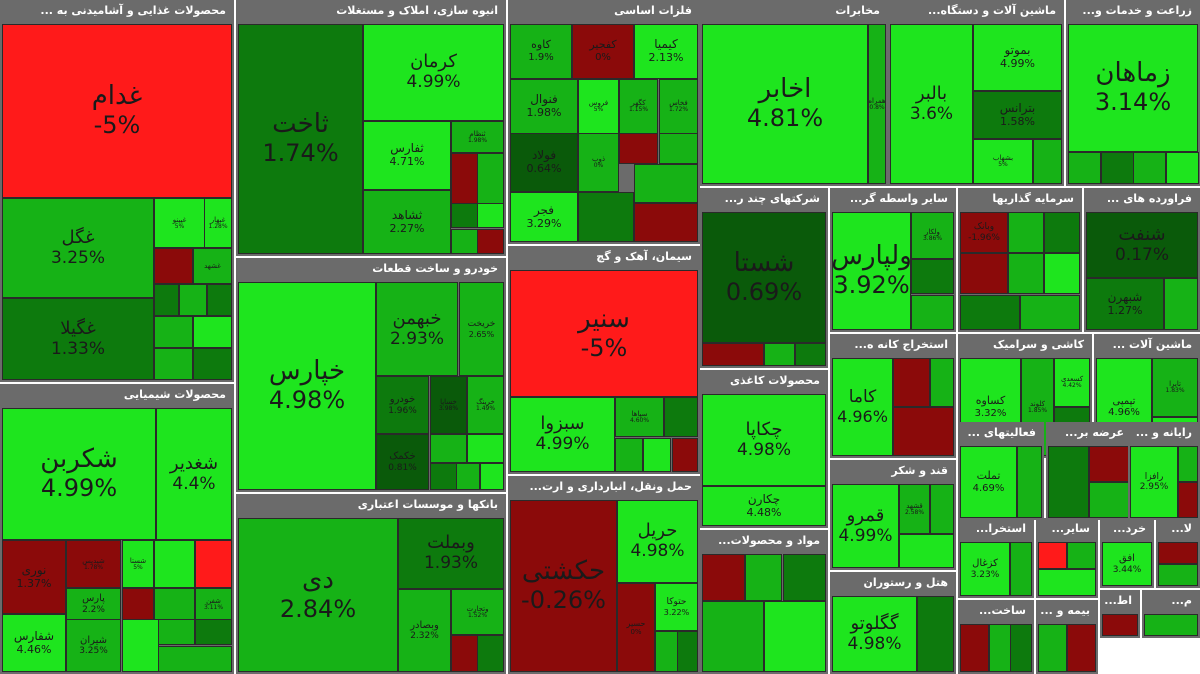 This screenshot has width=1200, height=674. Describe the element at coordinates (544, 162) in the screenshot. I see `treemap-tile: فولاد 0.64%` at that location.